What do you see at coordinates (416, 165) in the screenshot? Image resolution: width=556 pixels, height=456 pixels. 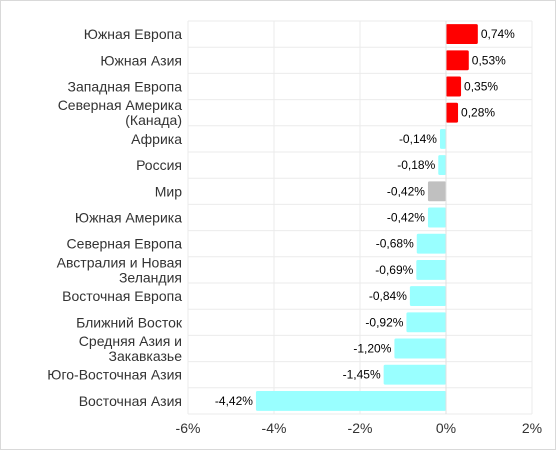 I see `bar-value-label: -0,18%` at bounding box center [416, 165].